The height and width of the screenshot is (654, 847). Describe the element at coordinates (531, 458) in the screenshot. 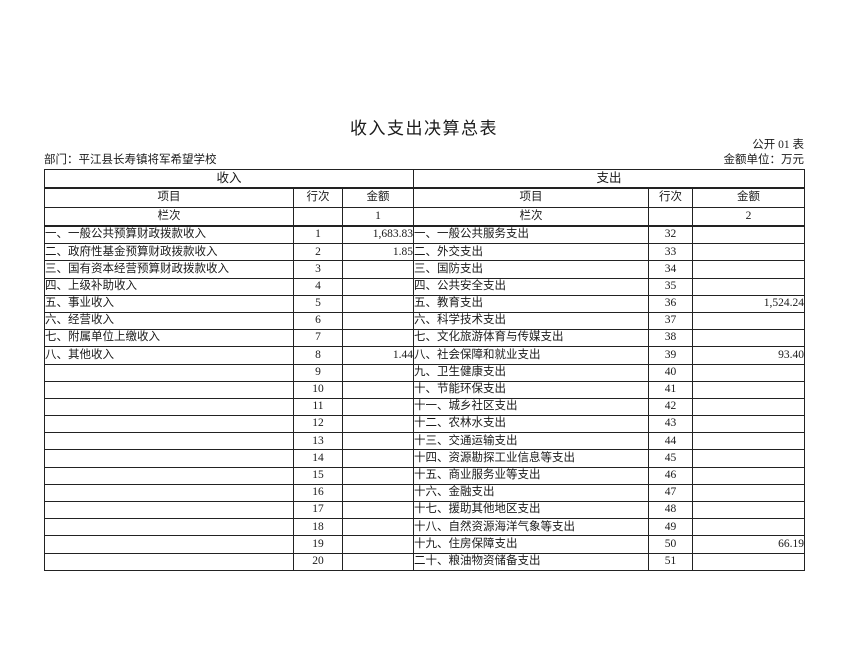

I see `expense-item-cell: 十四、资源勘探工业信息等支出` at that location.